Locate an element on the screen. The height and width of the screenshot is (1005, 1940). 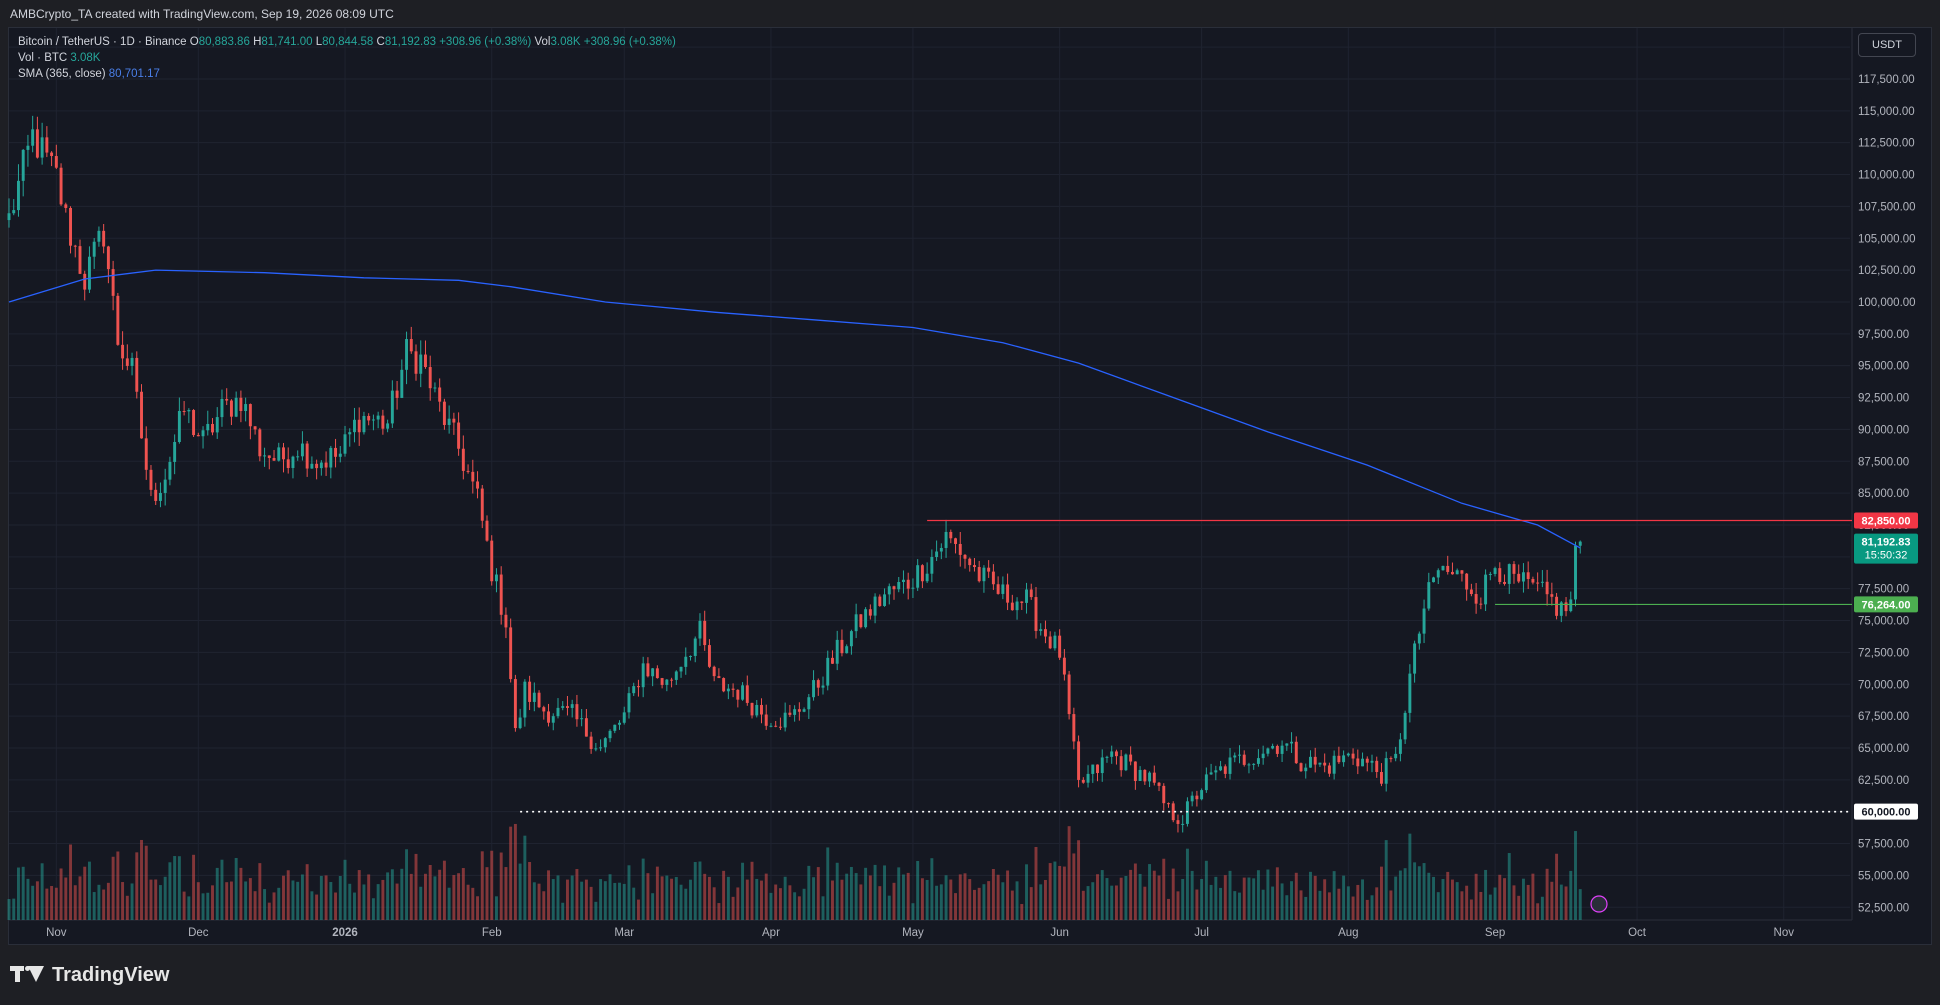
open-label: O is located at coordinates (194, 42).